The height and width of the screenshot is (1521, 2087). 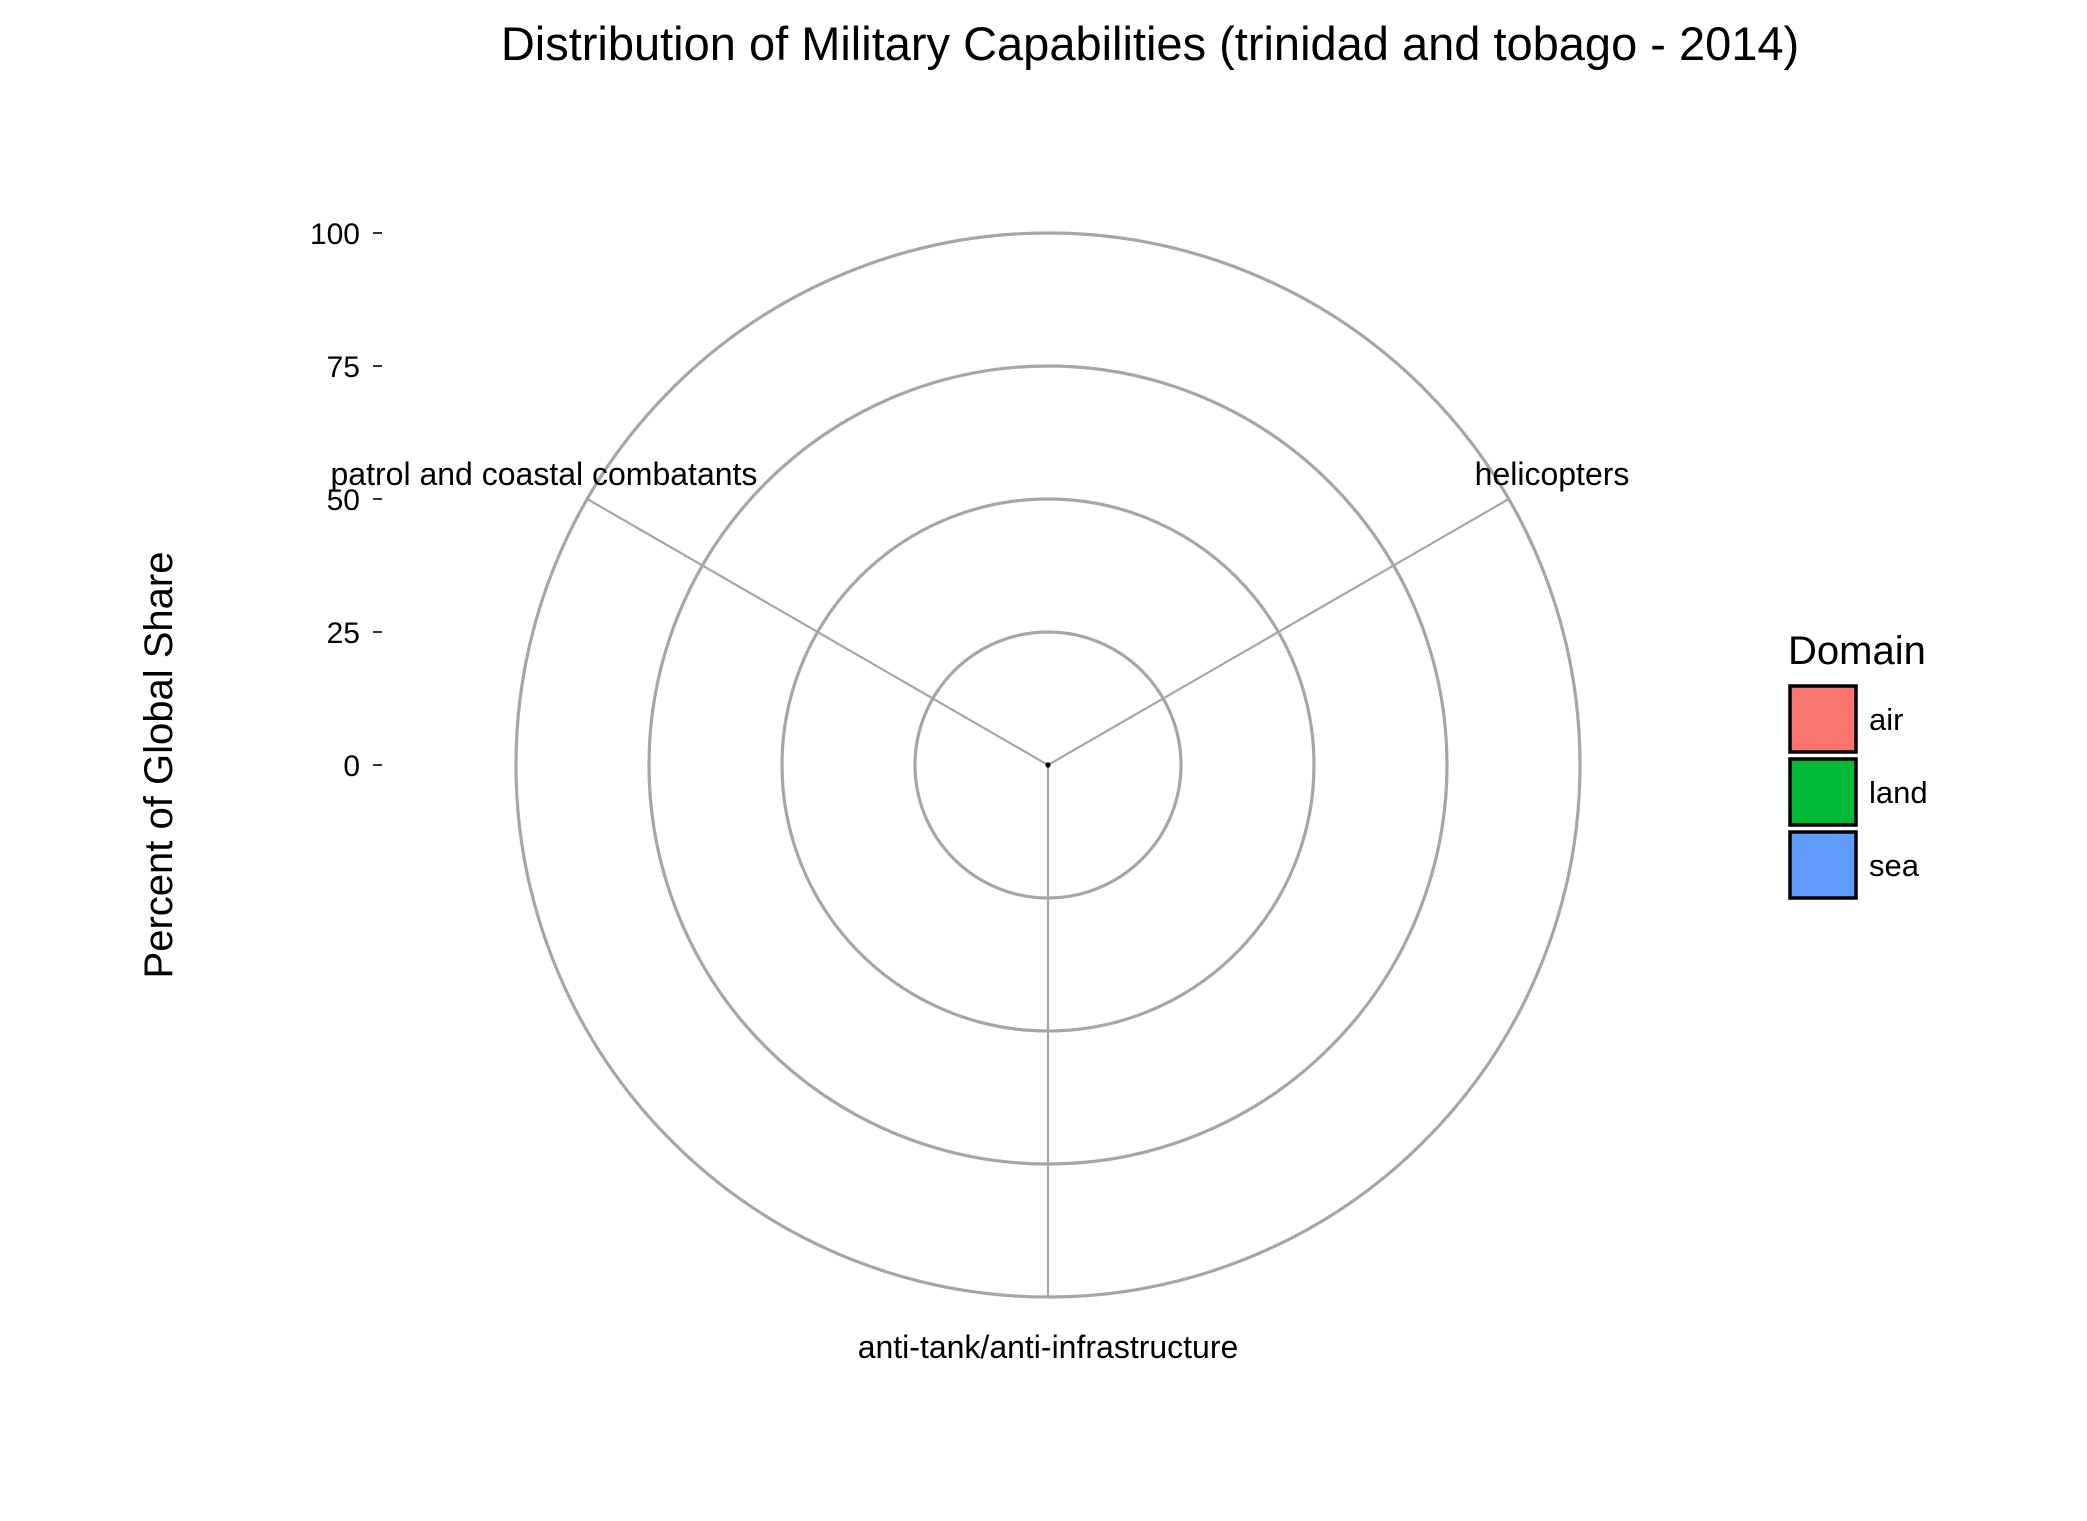 What do you see at coordinates (544, 474) in the screenshot?
I see `category-label: patrol and coastal combatants` at bounding box center [544, 474].